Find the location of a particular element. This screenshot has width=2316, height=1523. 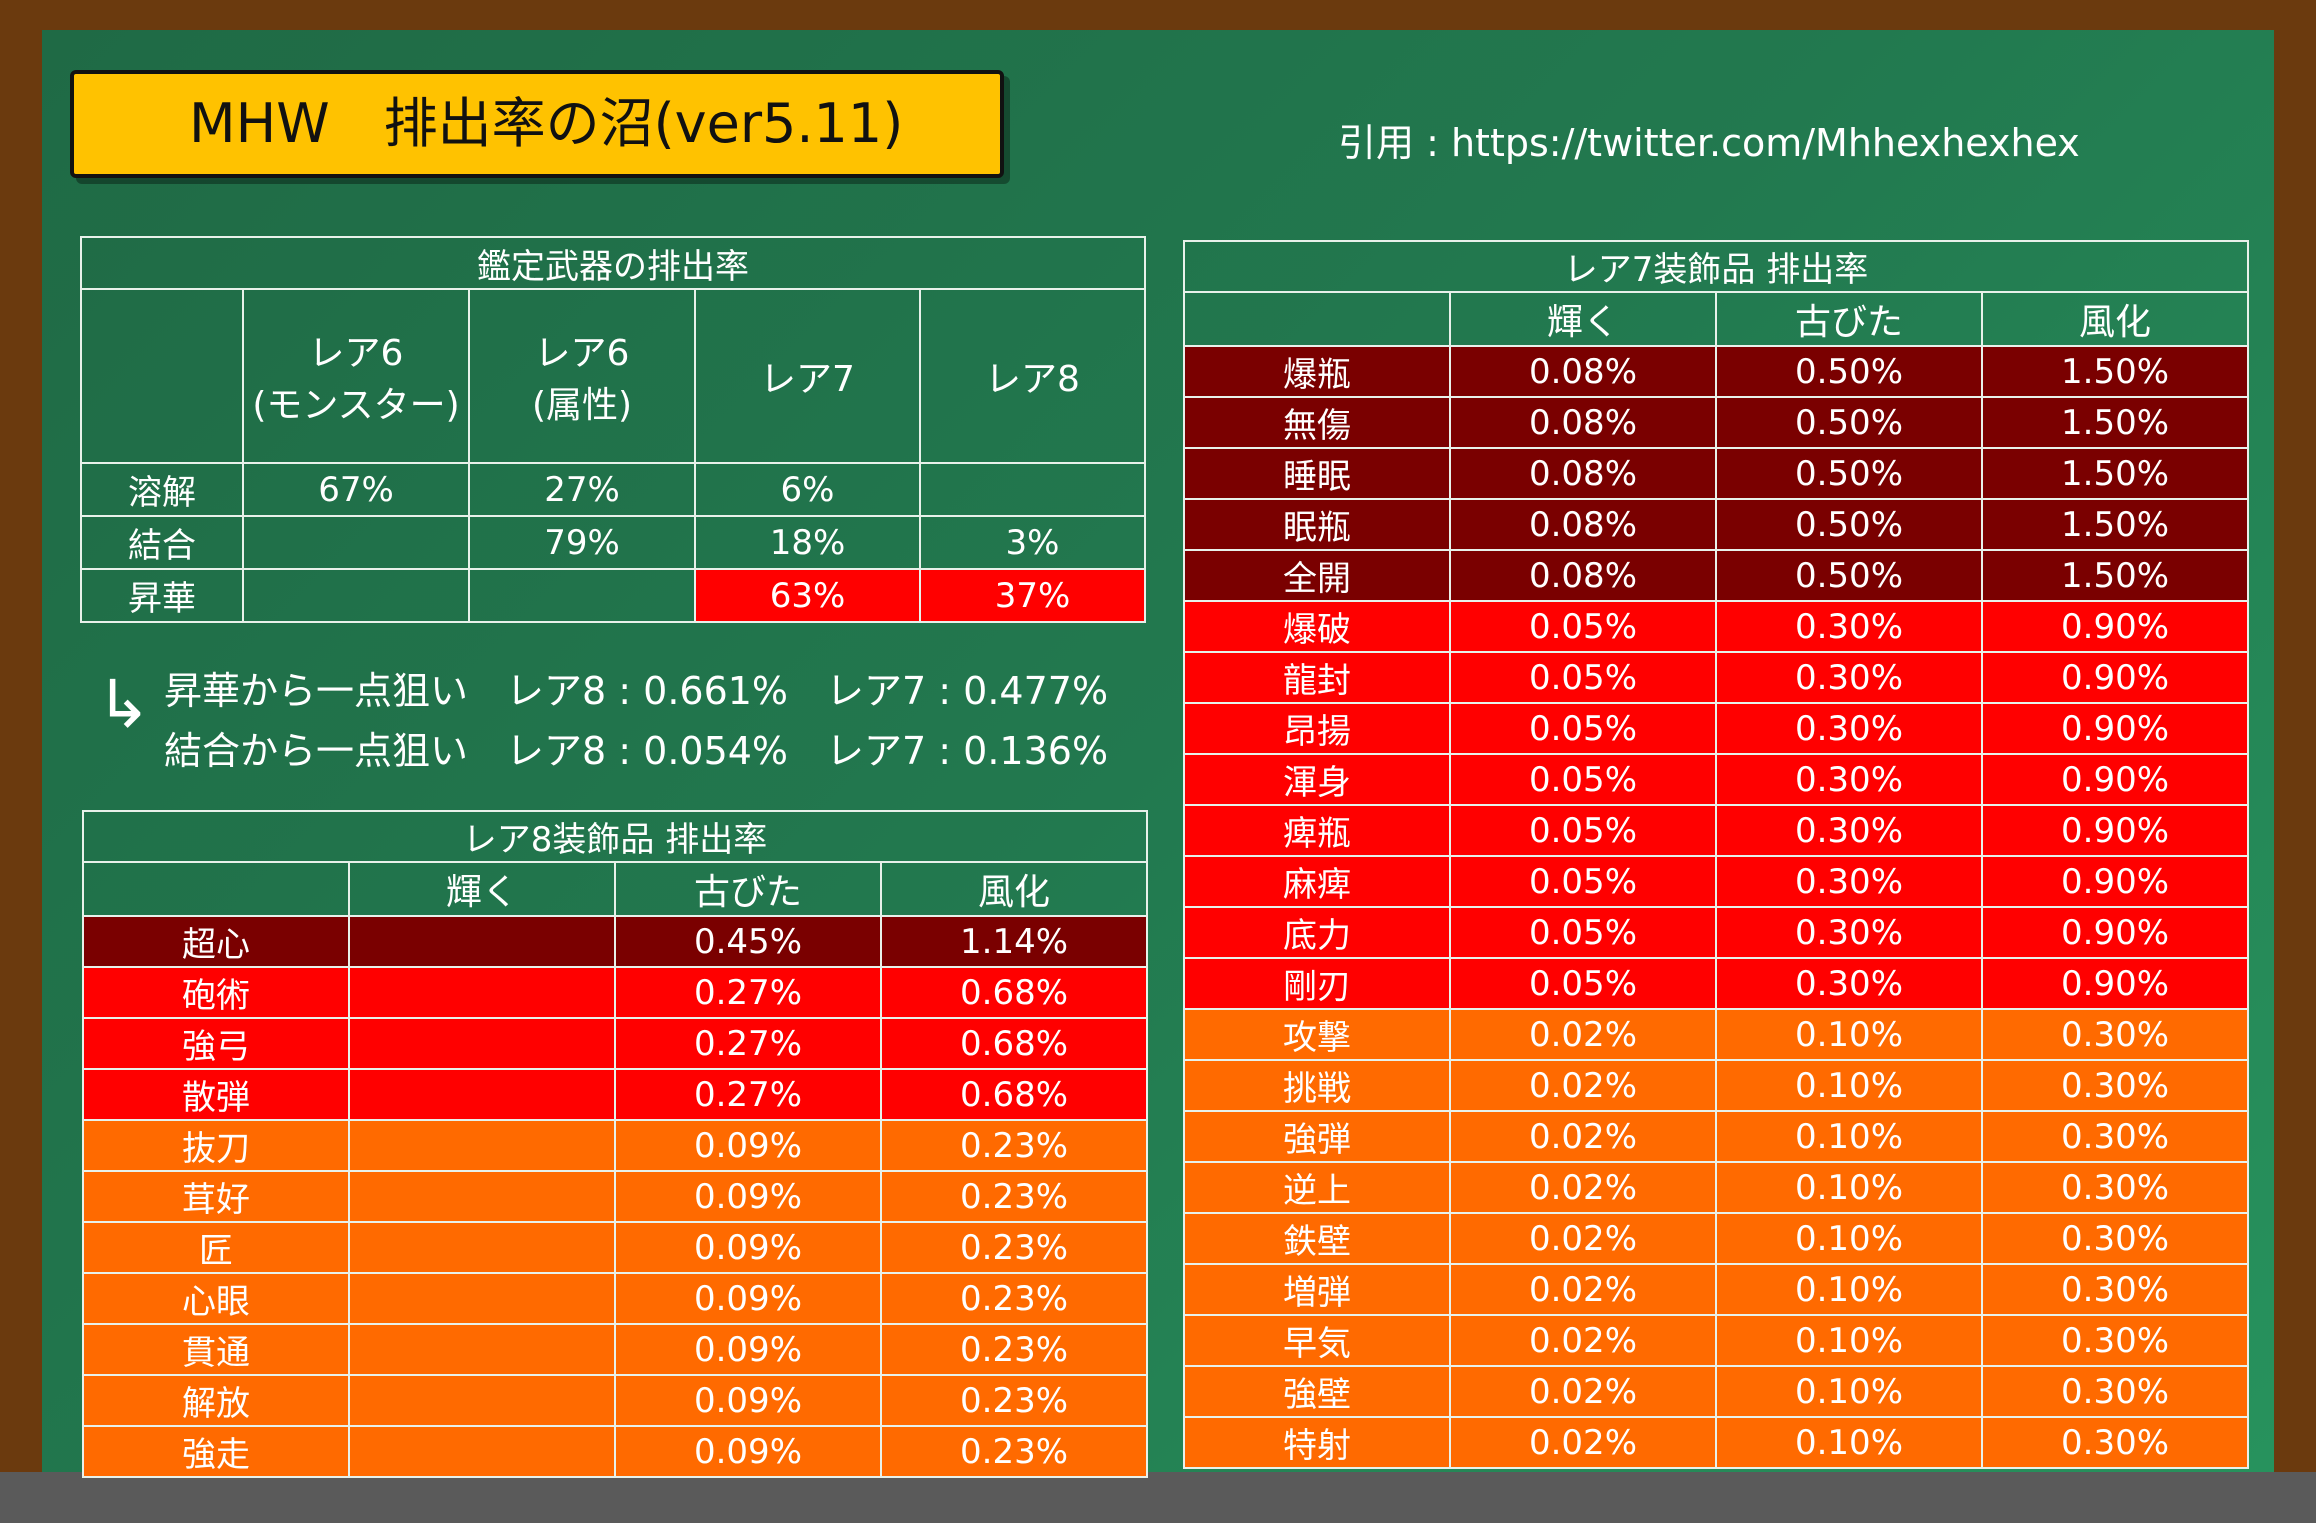

rate-cell: 0.90% is located at coordinates (2115, 677).